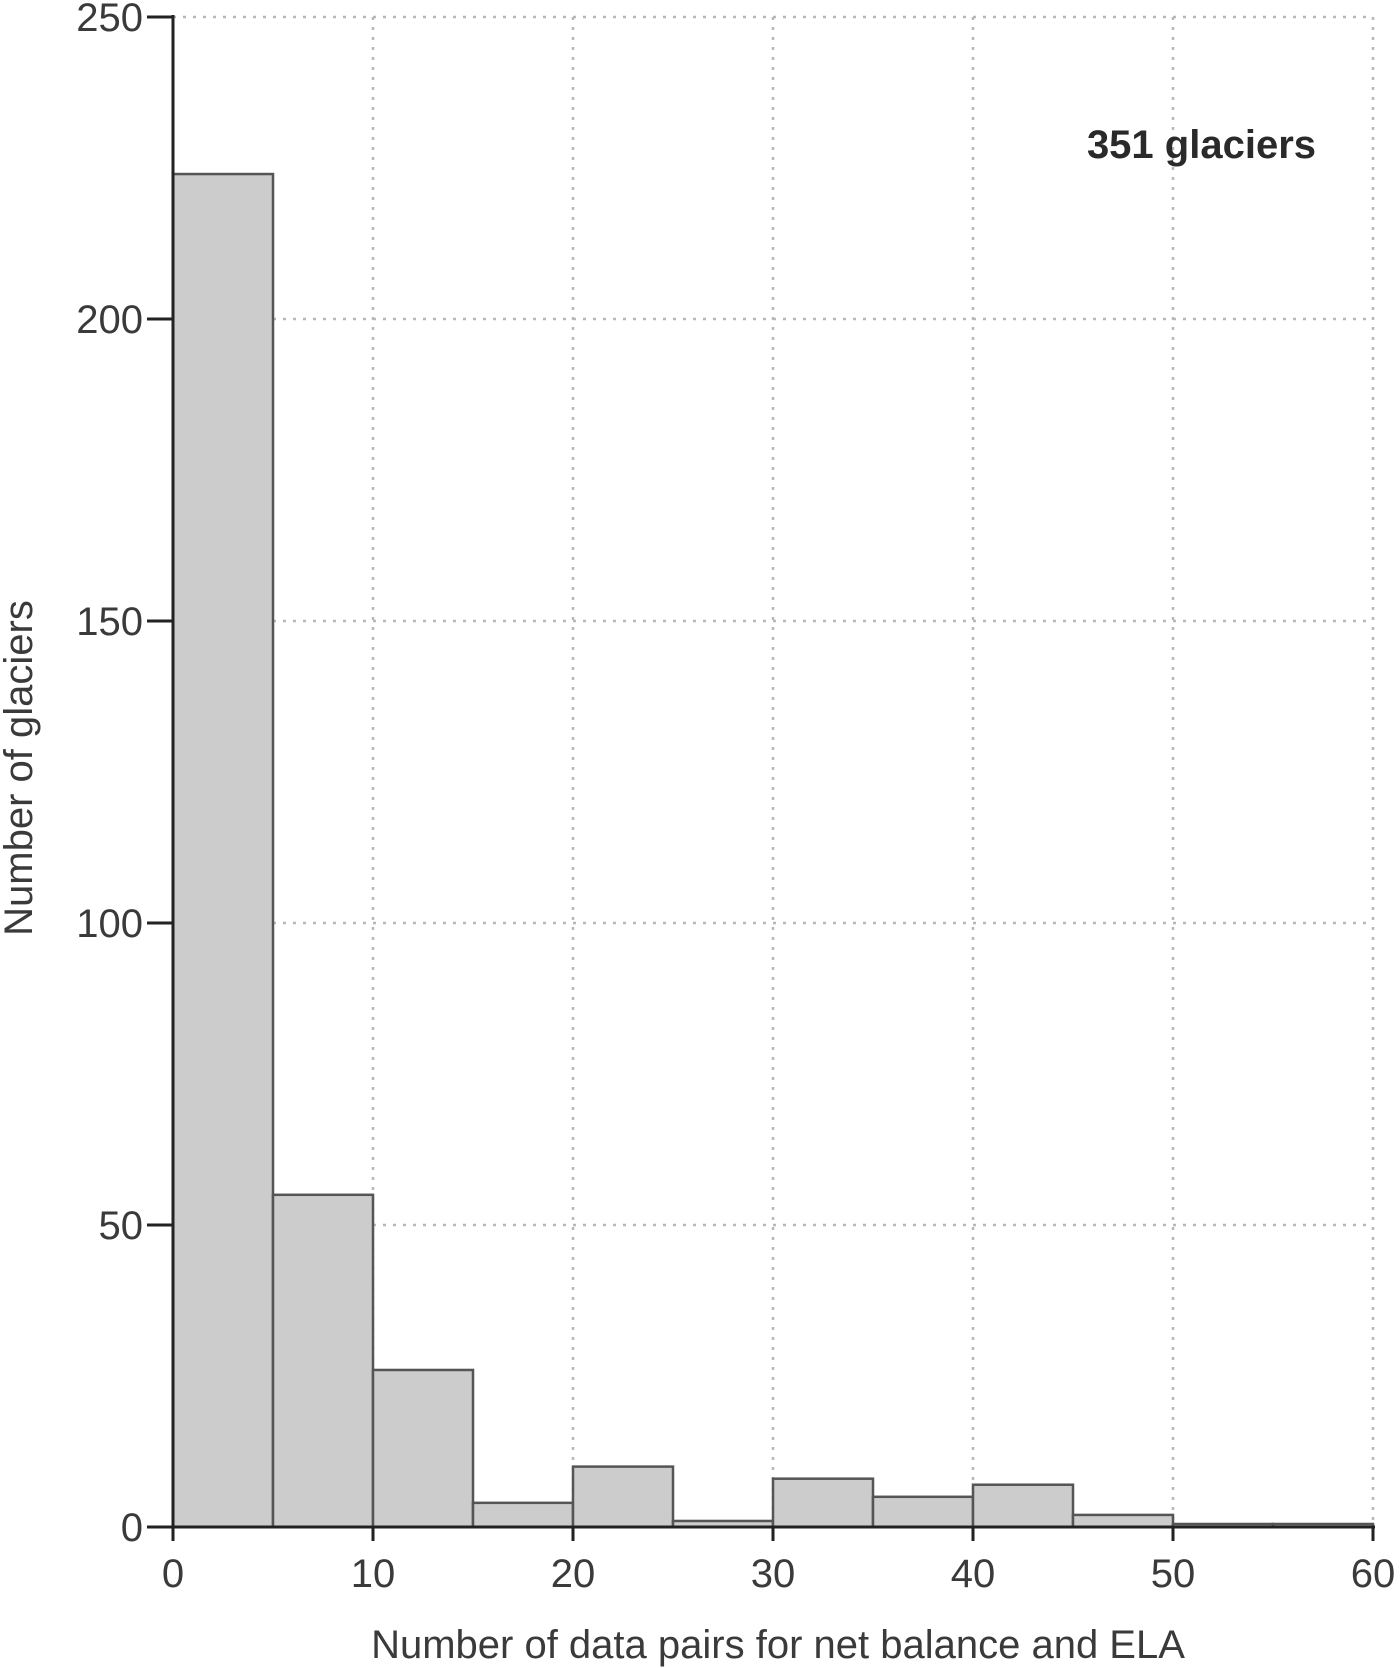  Describe the element at coordinates (109, 20) in the screenshot. I see `y-tick-label: 250` at that location.